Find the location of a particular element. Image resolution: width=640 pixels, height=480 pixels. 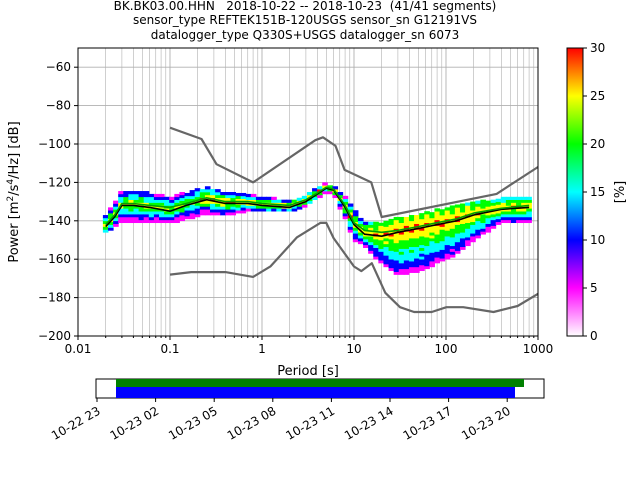

y-tick-label: −120 is located at coordinates (54, 182).